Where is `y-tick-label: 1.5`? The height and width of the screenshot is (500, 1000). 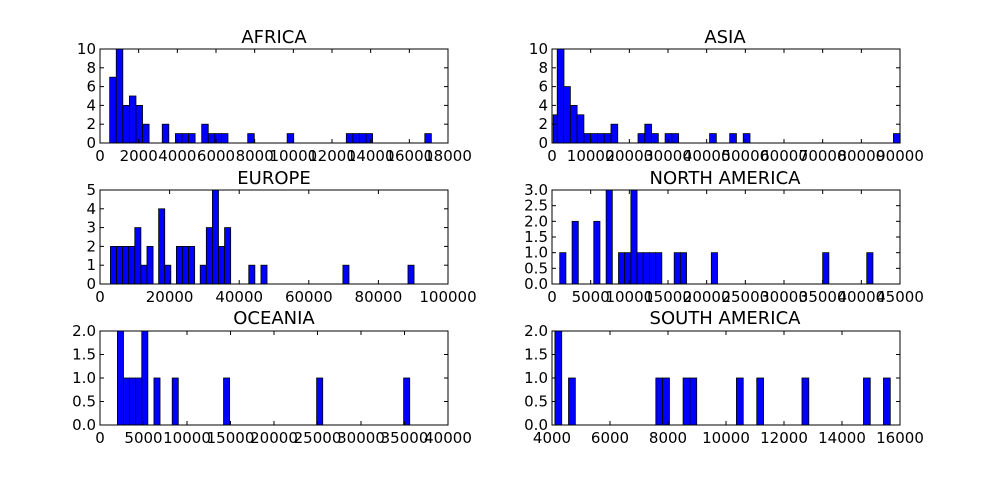
y-tick-label: 1.5 is located at coordinates (536, 355).